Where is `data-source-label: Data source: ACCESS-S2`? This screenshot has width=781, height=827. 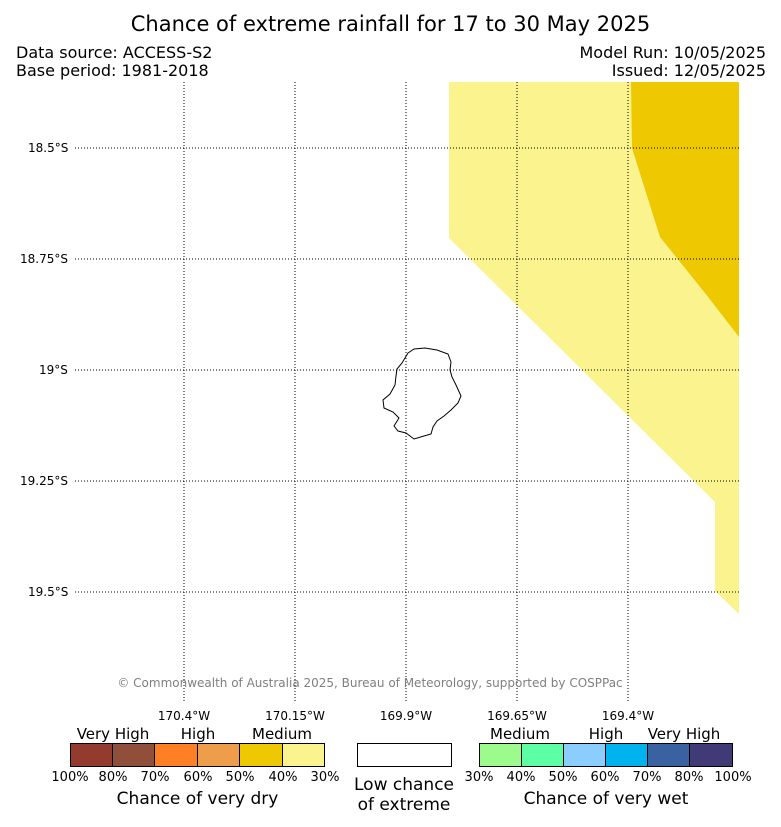 data-source-label: Data source: ACCESS-S2 is located at coordinates (114, 52).